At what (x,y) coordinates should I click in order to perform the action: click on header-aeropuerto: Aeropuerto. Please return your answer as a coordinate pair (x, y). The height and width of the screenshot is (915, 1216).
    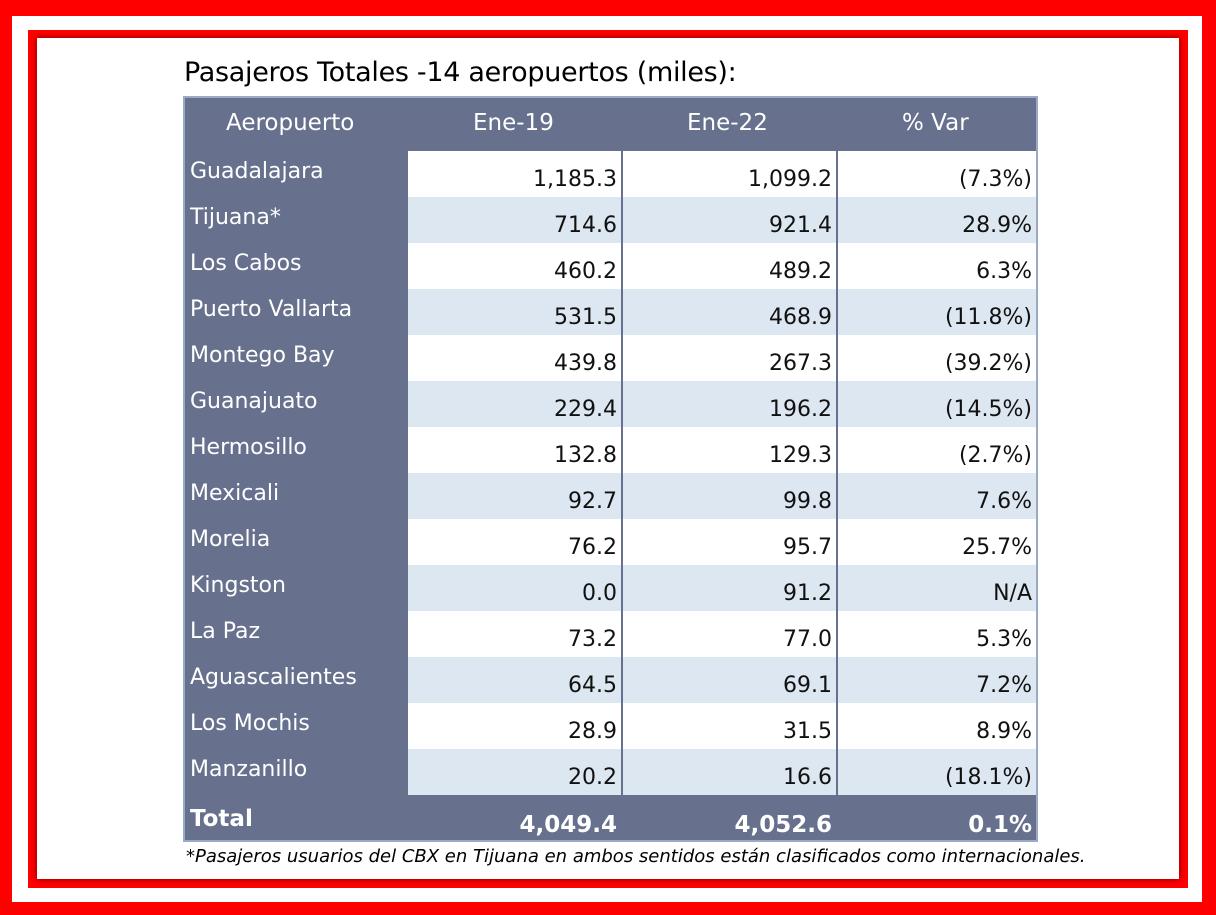
    Looking at the image, I should click on (290, 123).